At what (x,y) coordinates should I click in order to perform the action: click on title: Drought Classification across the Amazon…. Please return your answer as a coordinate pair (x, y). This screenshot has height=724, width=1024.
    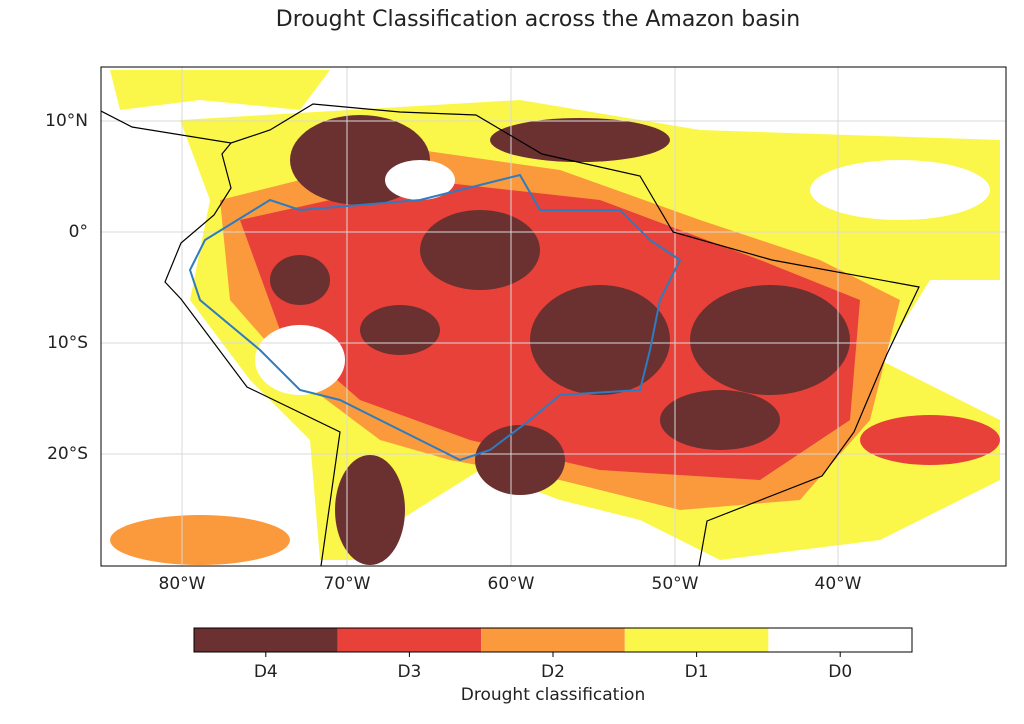
    Looking at the image, I should click on (538, 19).